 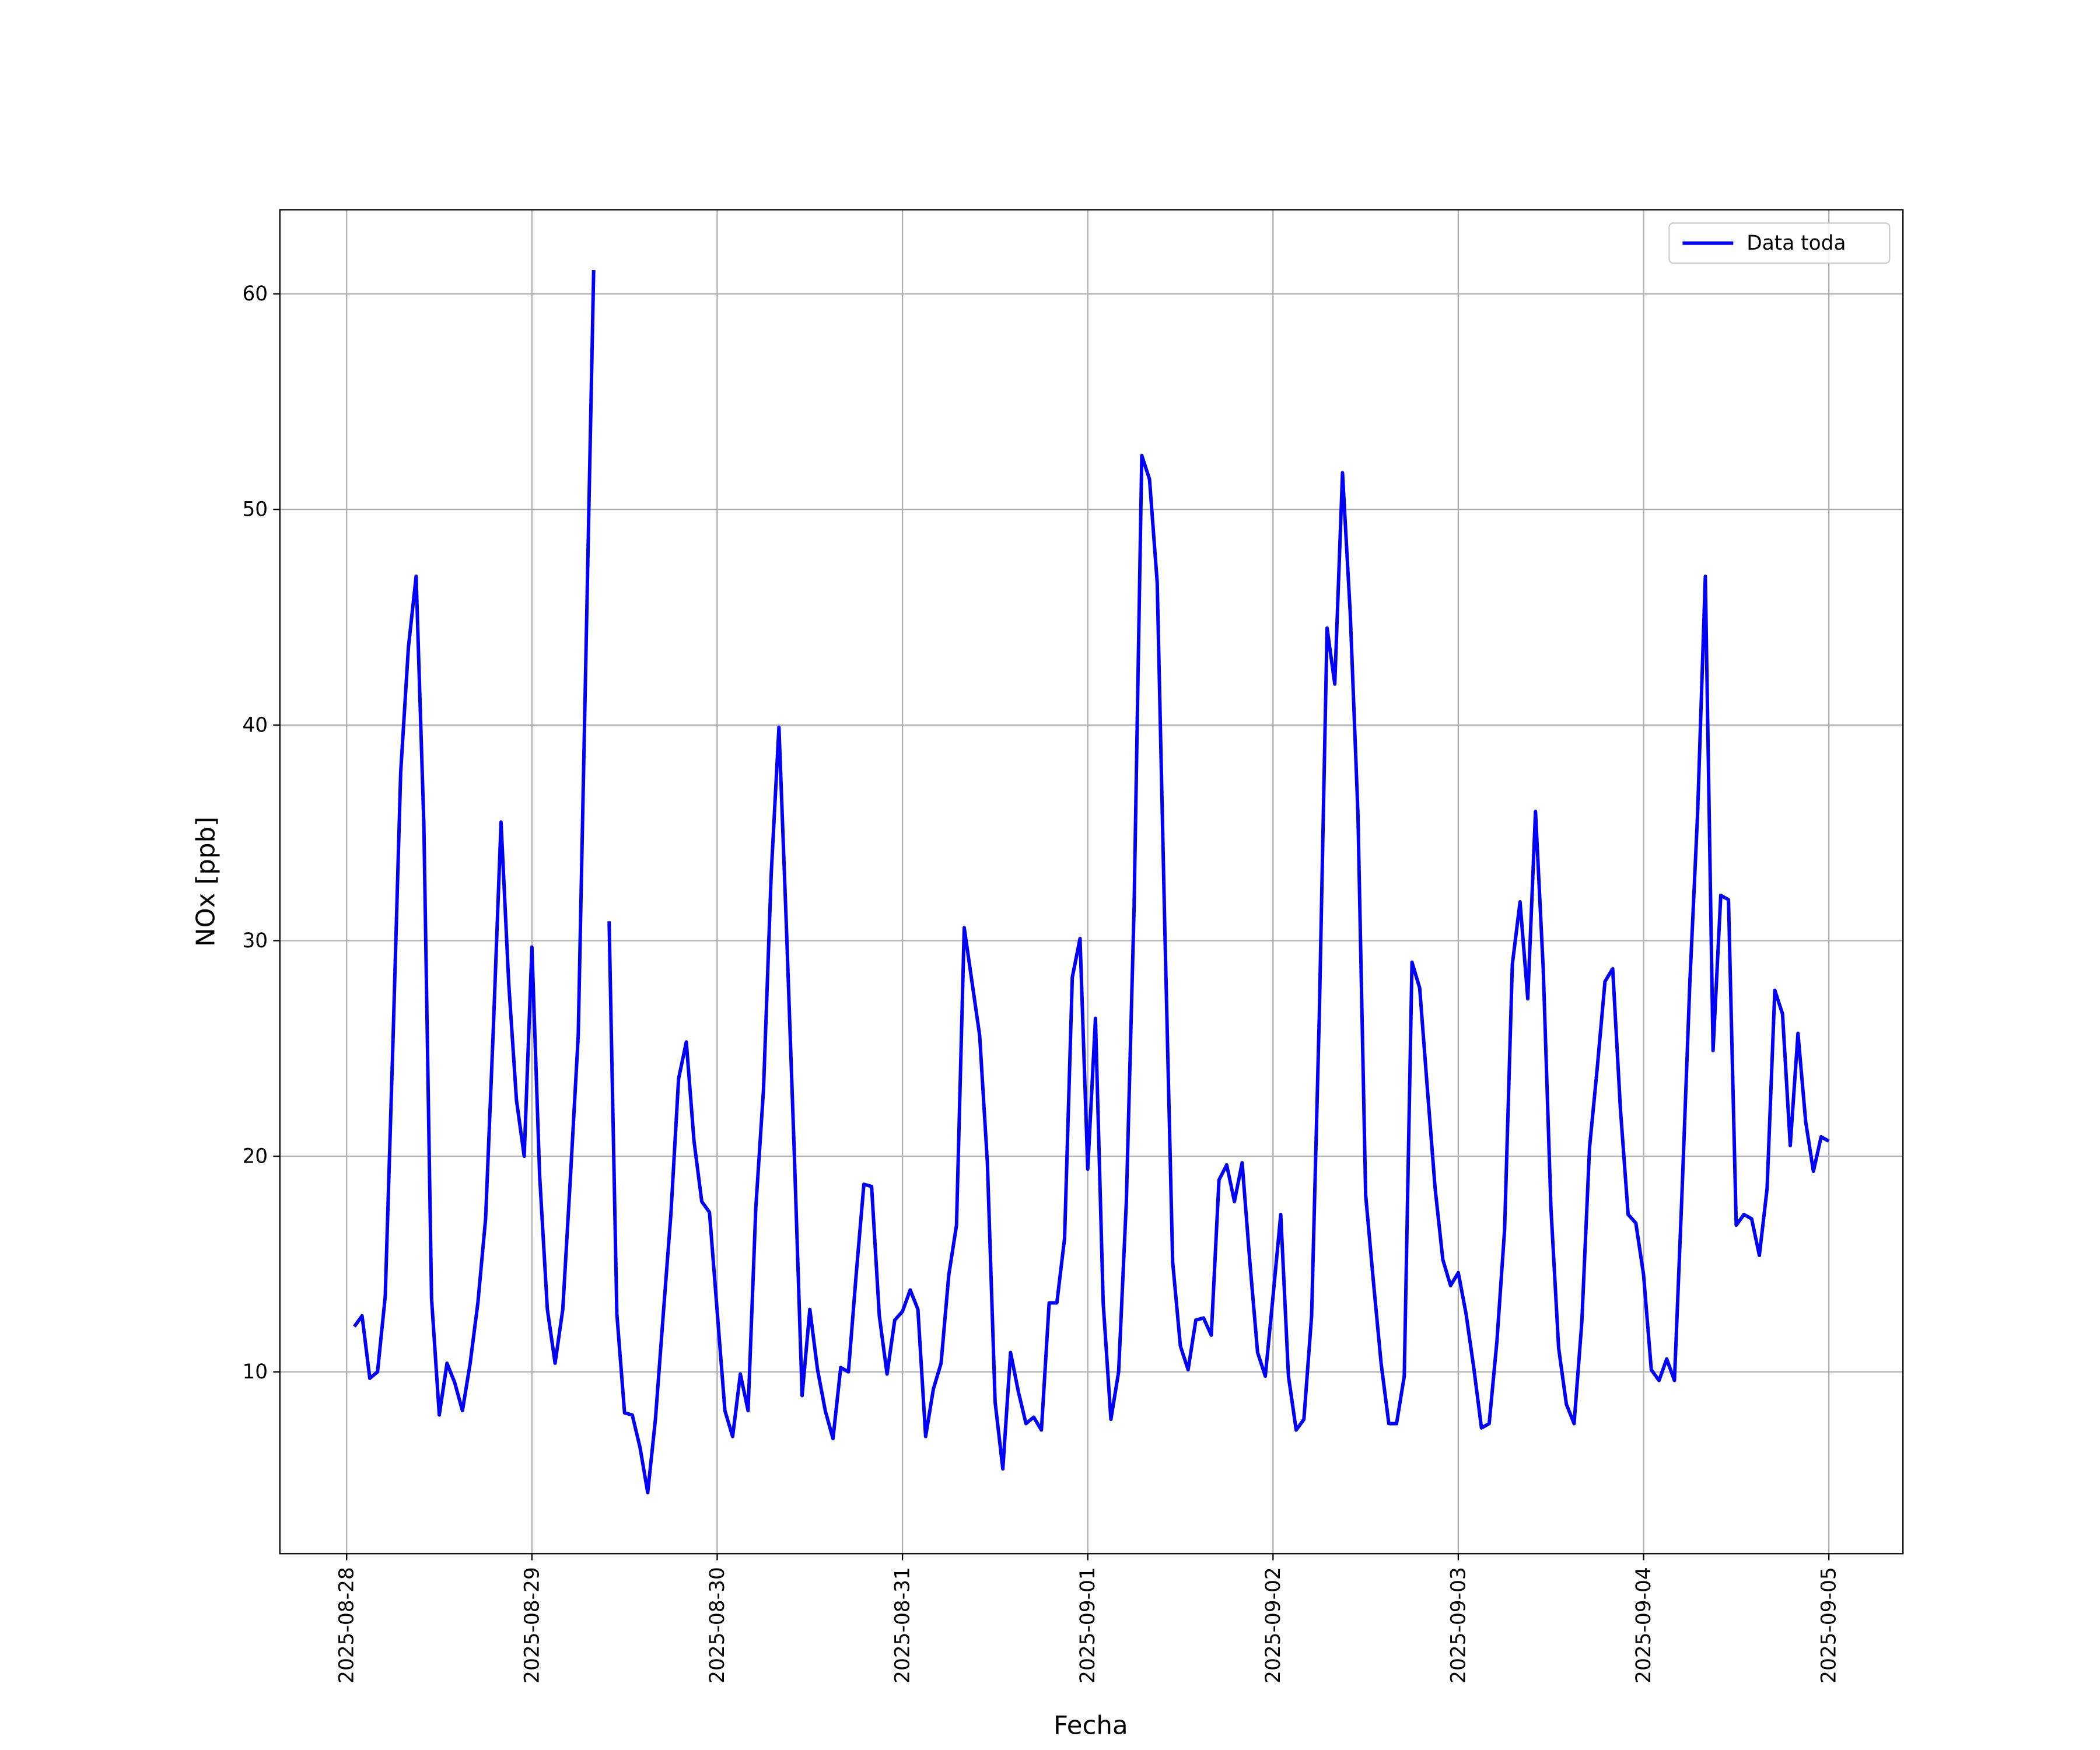 I want to click on y-tick-label: 40, so click(x=255, y=725).